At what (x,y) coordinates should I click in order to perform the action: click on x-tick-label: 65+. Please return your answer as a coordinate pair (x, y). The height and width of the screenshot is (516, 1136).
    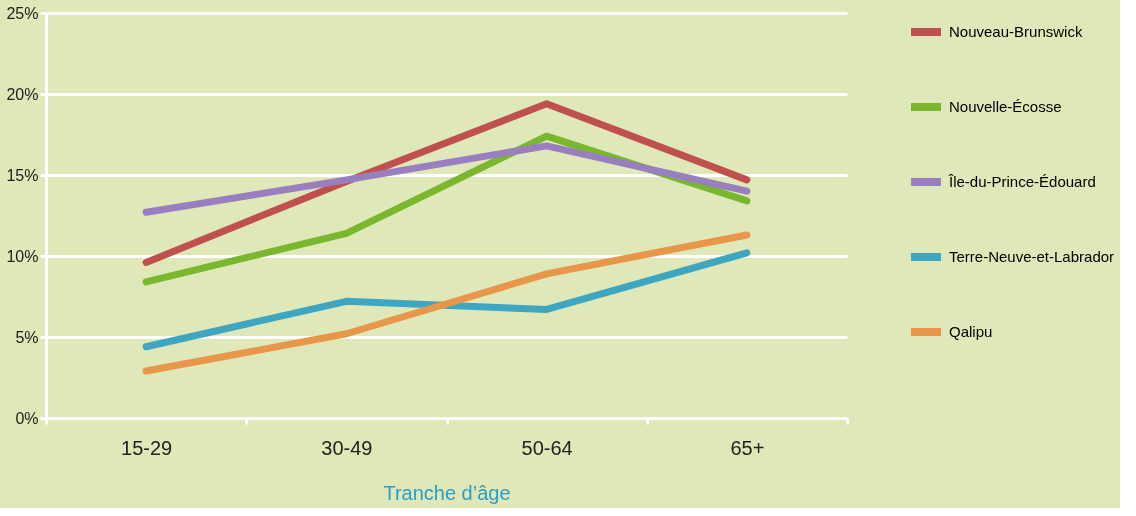
    Looking at the image, I should click on (747, 447).